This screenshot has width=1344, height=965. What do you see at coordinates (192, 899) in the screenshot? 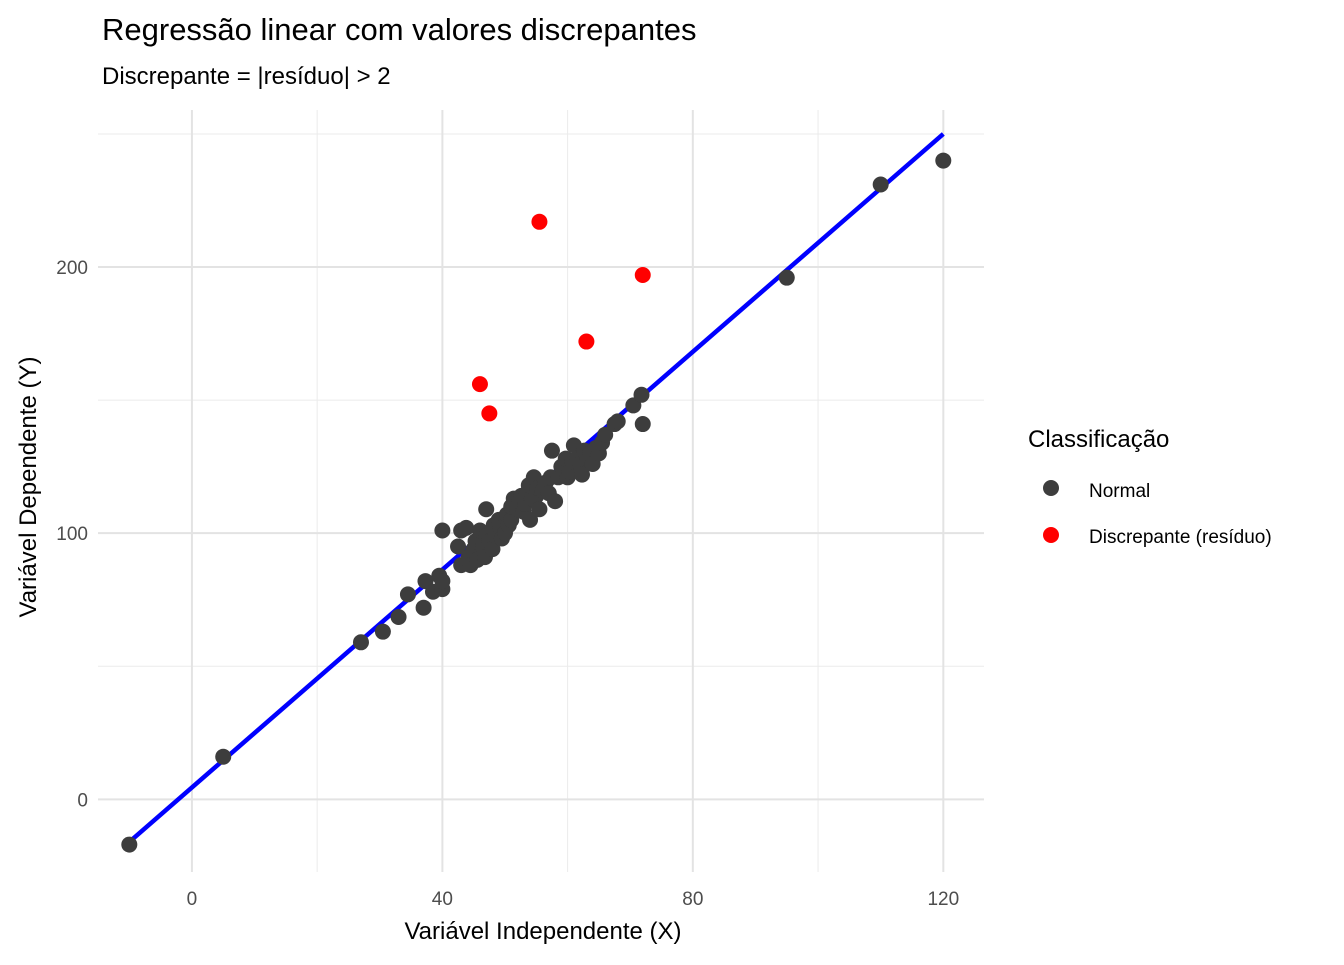
I see `x-tick-label: 0` at bounding box center [192, 899].